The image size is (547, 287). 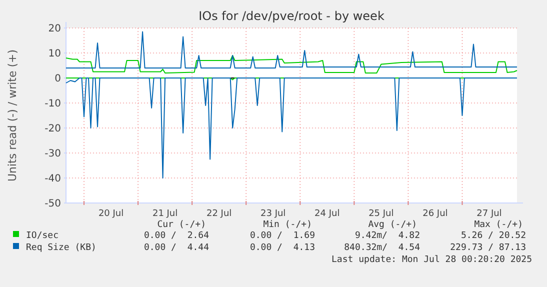 What do you see at coordinates (176, 236) in the screenshot?
I see `text: 0.00 / 2.64` at bounding box center [176, 236].